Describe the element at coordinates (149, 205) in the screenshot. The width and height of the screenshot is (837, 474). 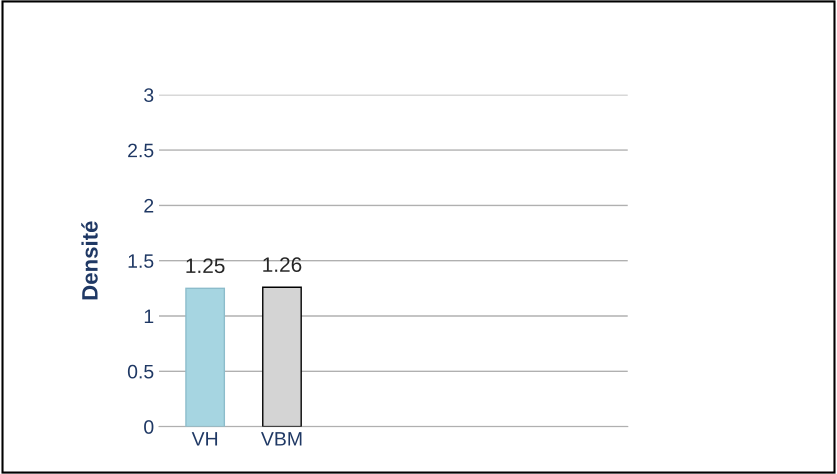
I see `y-tick-label: 2` at that location.